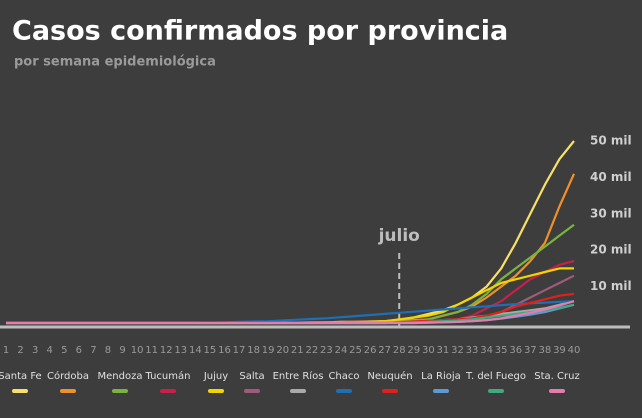  I want to click on x-tick-label: 20, so click(282, 350).